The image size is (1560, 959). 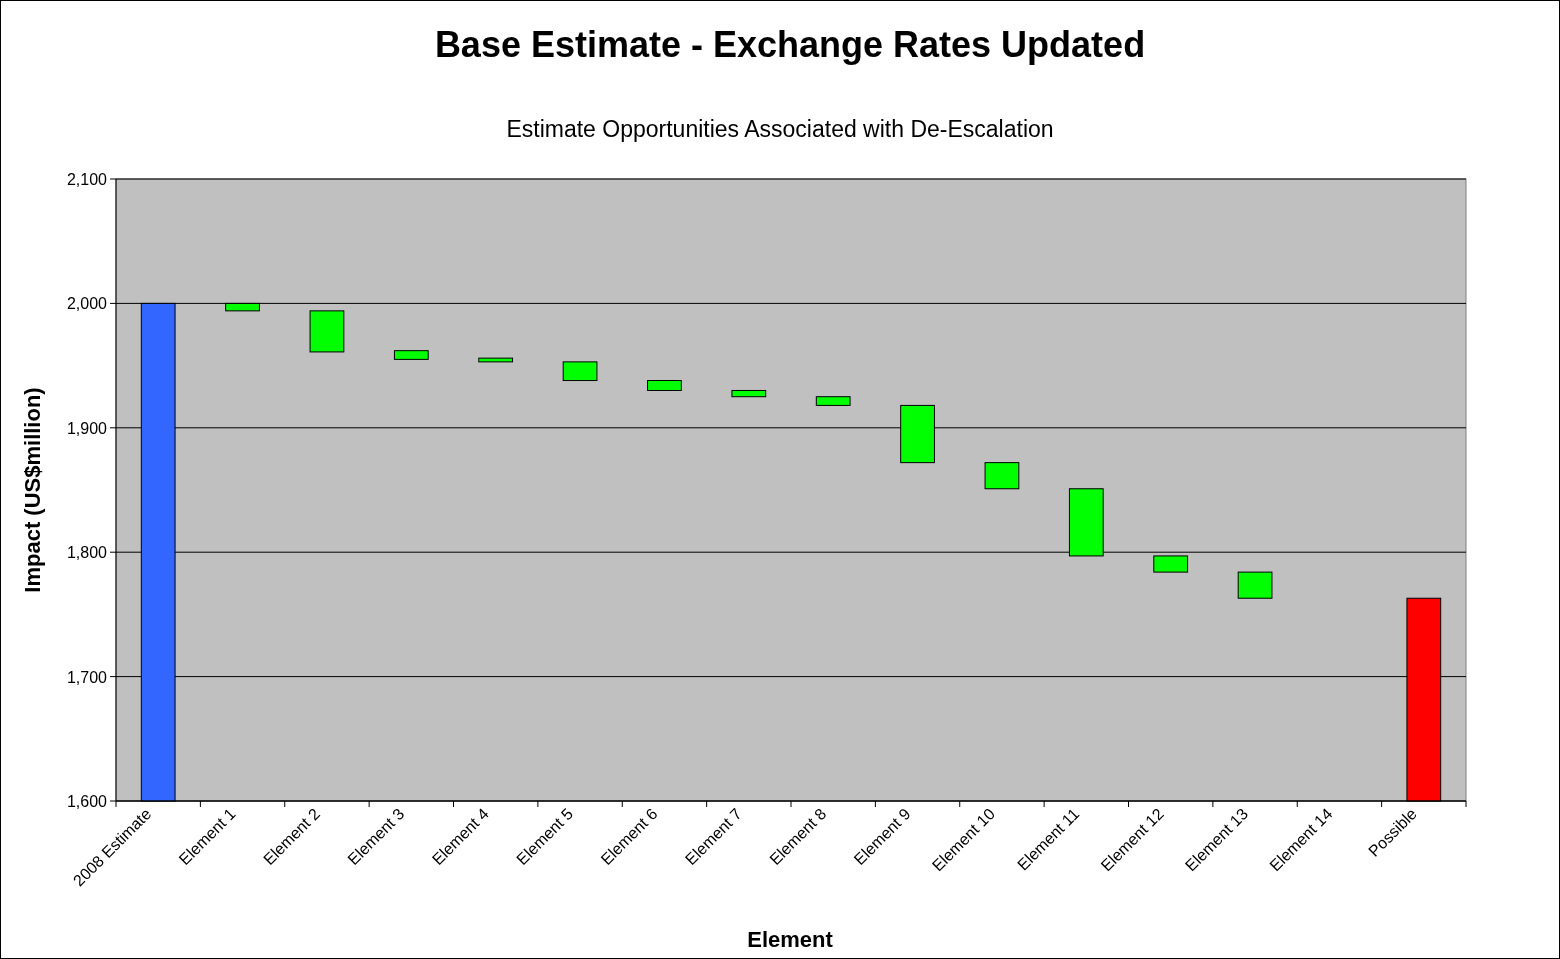 I want to click on y-tick-label: 1,700, so click(x=87, y=677).